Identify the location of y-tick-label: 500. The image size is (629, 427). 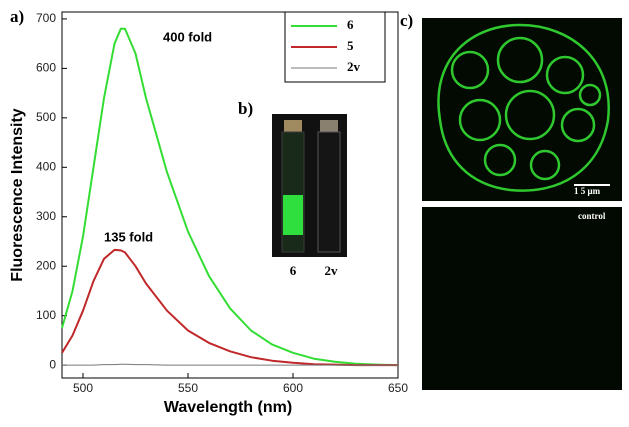
(46, 117).